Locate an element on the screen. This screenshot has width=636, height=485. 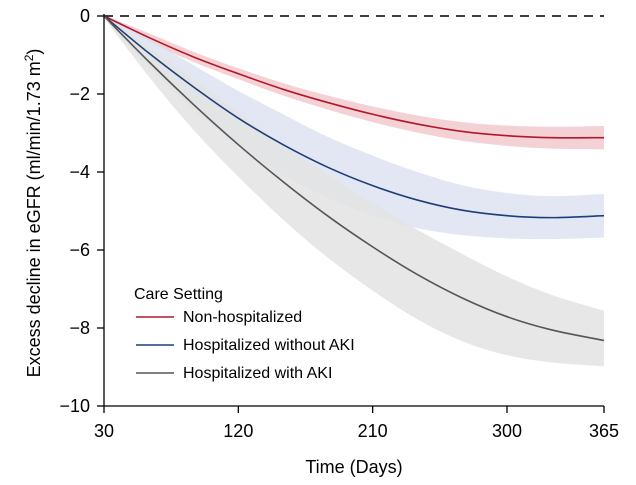
y-axis-title: Excess decline in eGFR (ml/min/1.73 m2) is located at coordinates (33, 213).